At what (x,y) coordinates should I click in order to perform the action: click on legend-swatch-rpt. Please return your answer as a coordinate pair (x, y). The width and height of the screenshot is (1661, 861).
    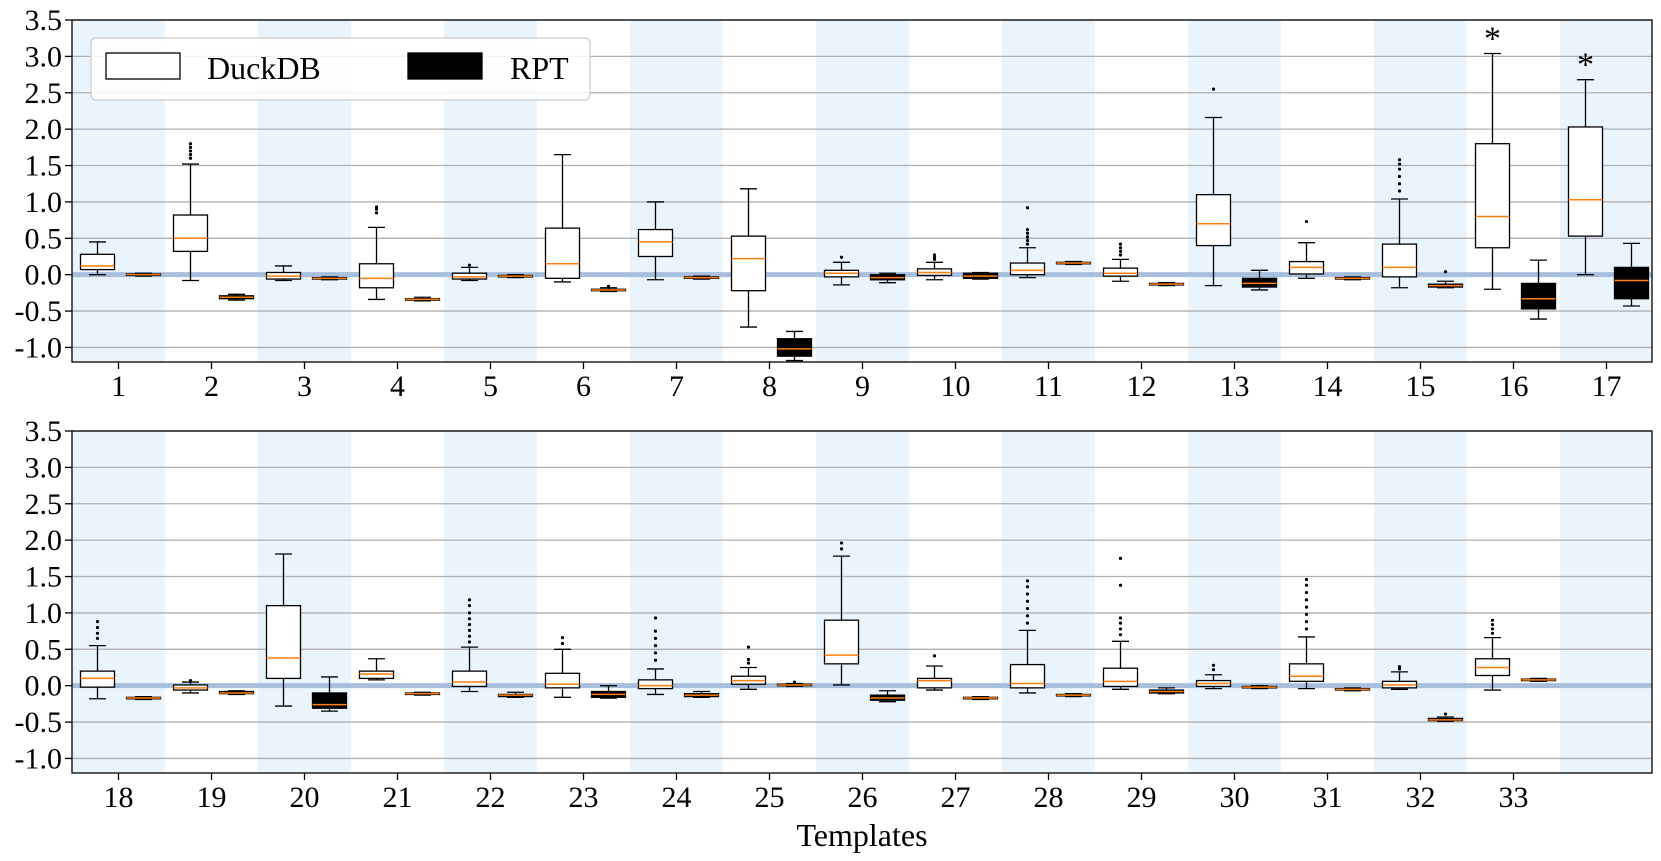
    Looking at the image, I should click on (445, 66).